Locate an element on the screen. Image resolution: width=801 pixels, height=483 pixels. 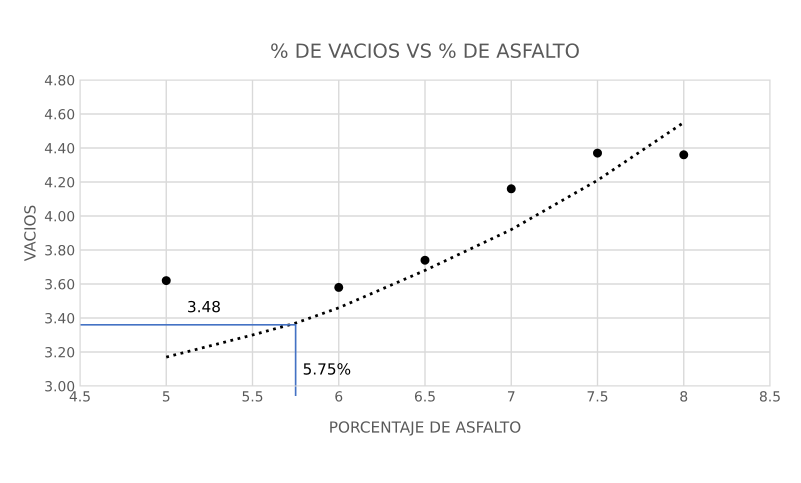
y-tick-label: 3.20 is located at coordinates (59, 352).